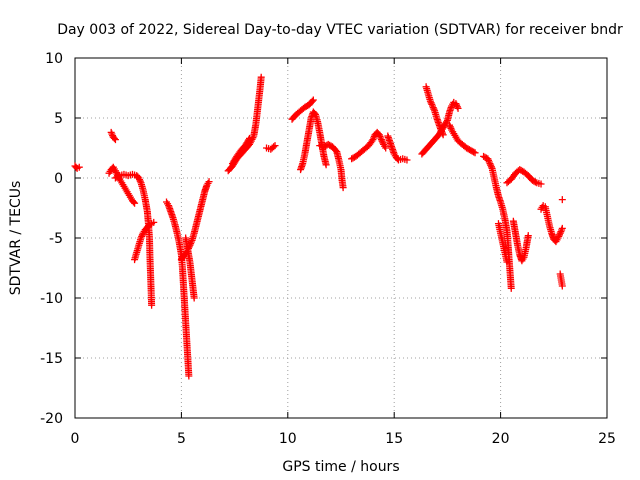 Image resolution: width=640 pixels, height=480 pixels. I want to click on x-axis-label: GPS time / hours, so click(340, 467).